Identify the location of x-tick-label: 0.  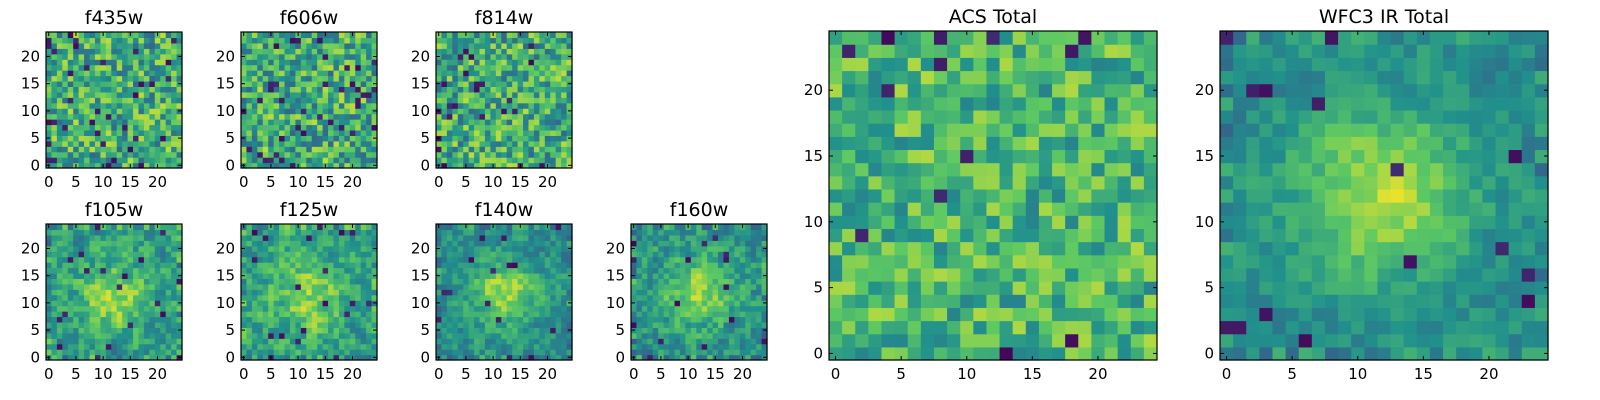
(244, 374).